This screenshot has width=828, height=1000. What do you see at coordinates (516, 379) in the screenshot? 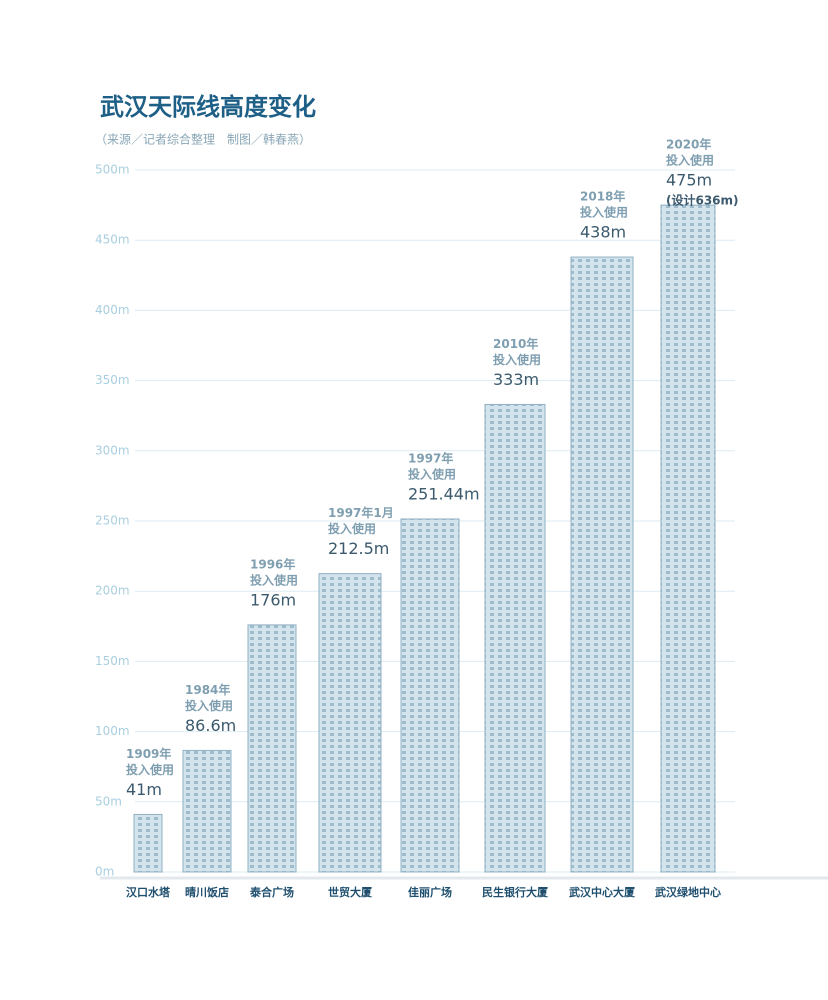
I see `value-label: 333m` at bounding box center [516, 379].